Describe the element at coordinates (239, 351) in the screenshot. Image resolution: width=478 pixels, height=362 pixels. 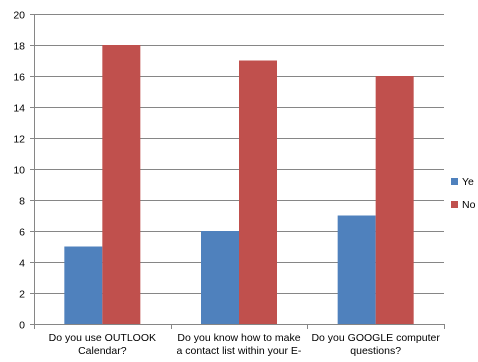
I see `x-category-label: a contact list within your E-` at that location.